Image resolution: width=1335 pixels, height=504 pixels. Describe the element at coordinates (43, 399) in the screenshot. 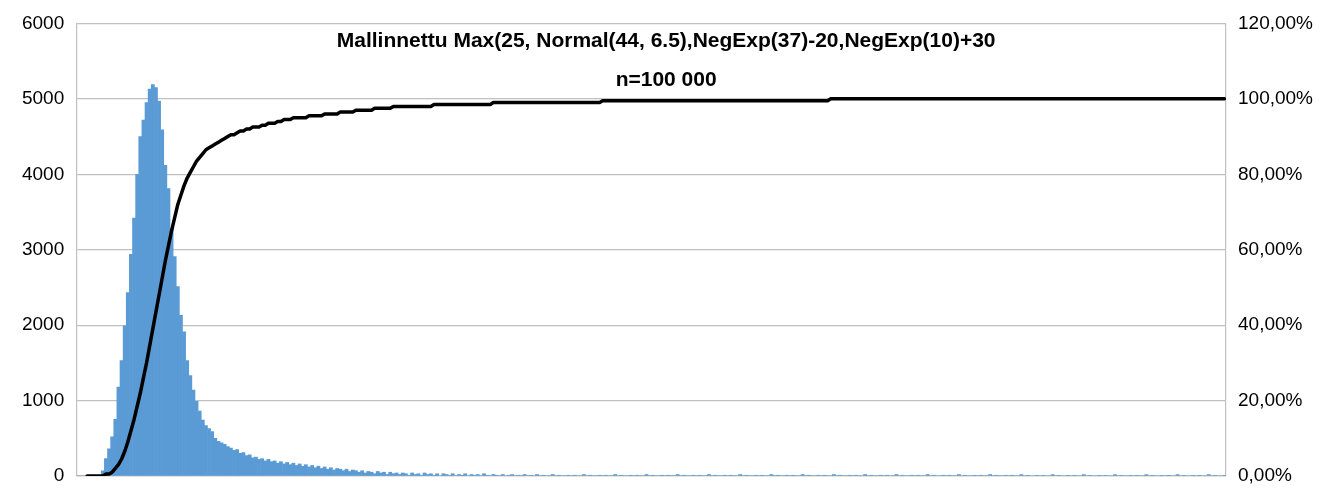

I see `y-tick-label: 1000` at that location.